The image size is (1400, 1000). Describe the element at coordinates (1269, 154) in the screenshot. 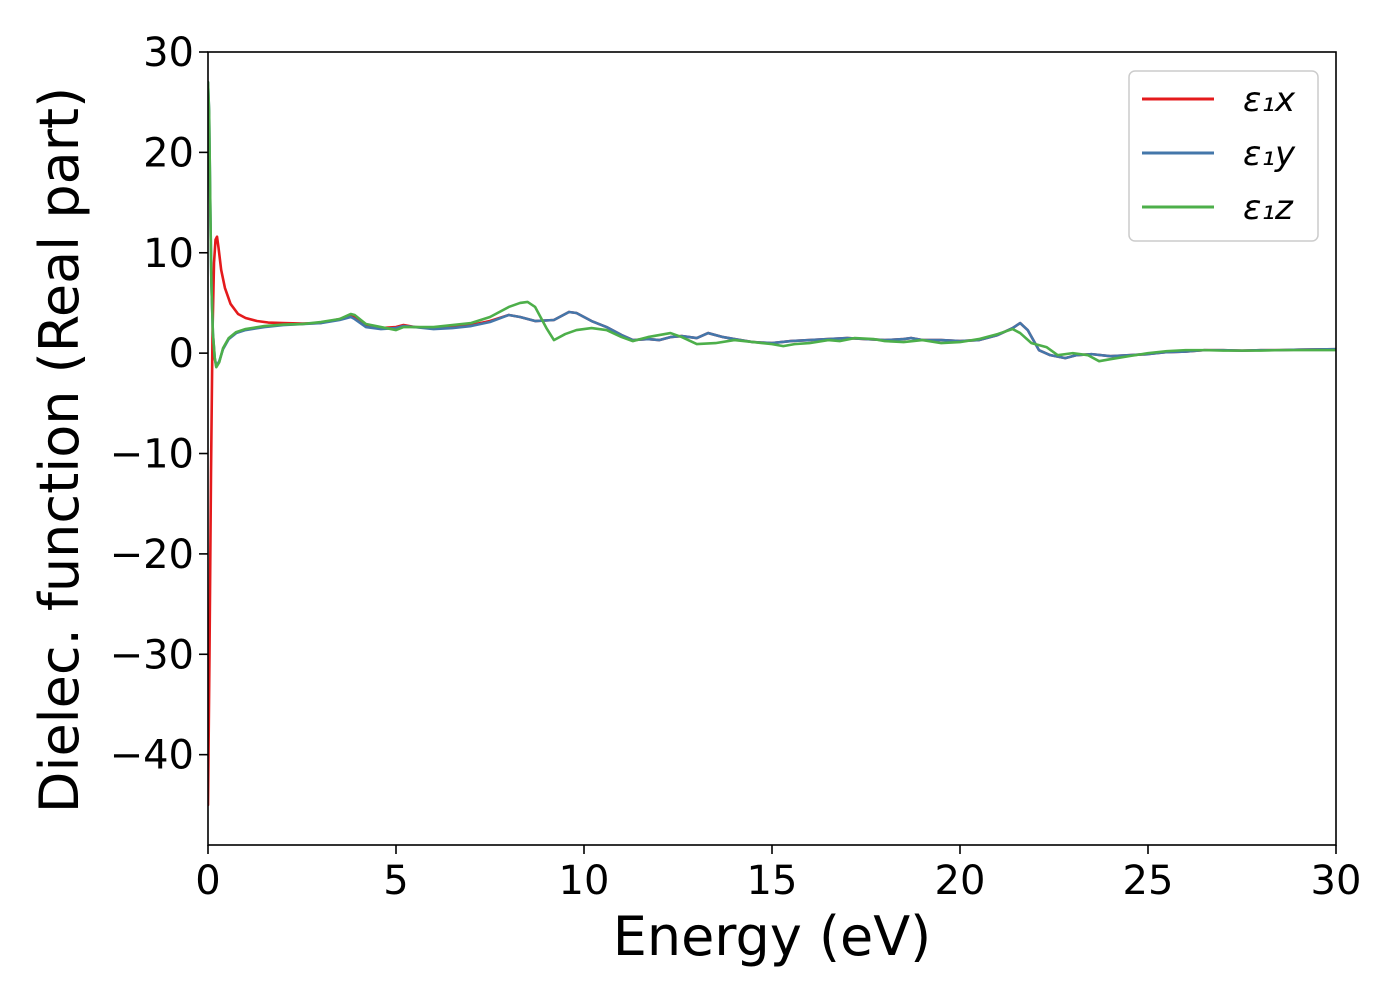

I see `legend-label-y: ε₁y` at that location.